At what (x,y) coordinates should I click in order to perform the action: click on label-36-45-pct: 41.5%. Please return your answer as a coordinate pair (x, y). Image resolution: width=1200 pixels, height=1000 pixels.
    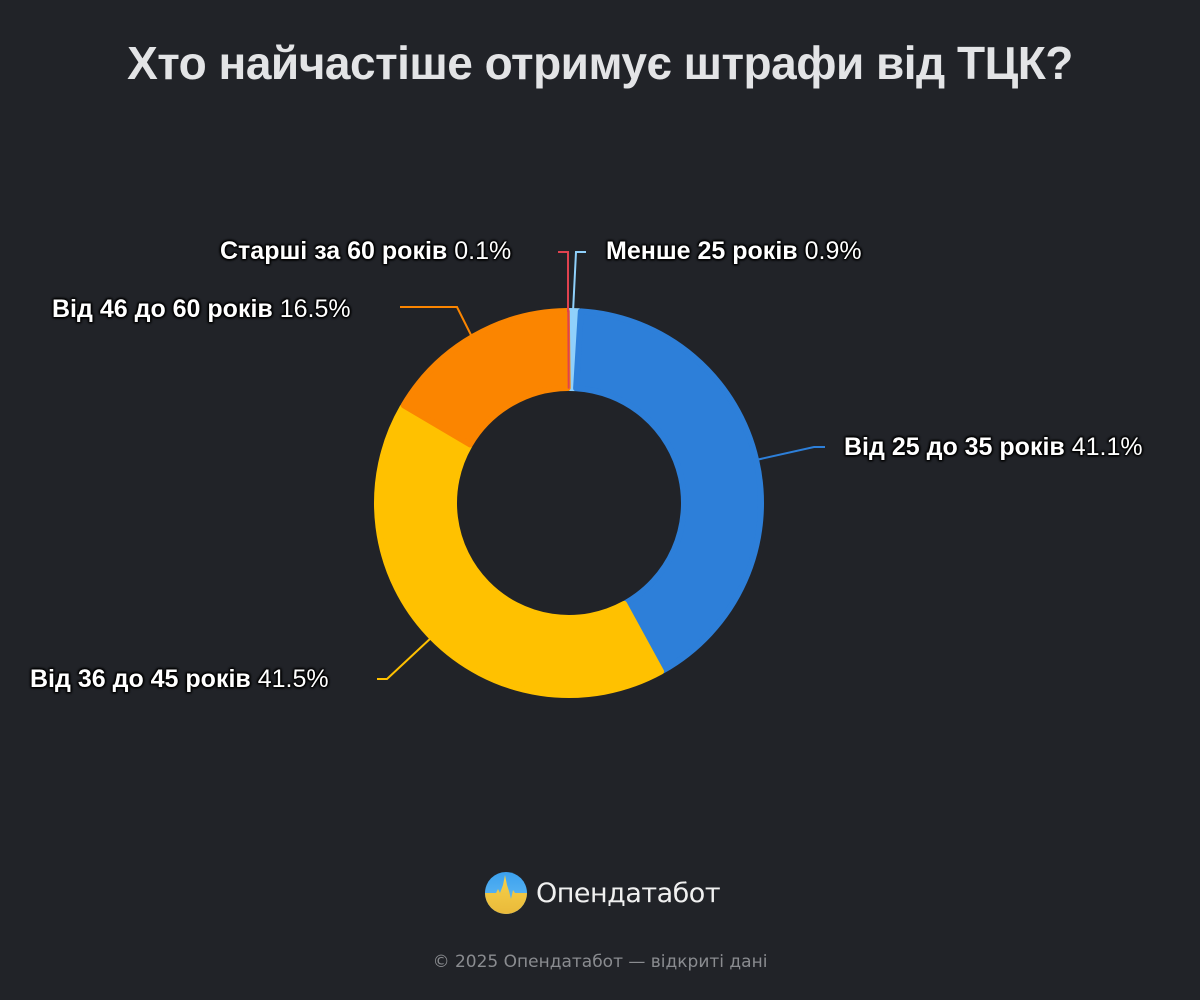
    Looking at the image, I should click on (293, 679).